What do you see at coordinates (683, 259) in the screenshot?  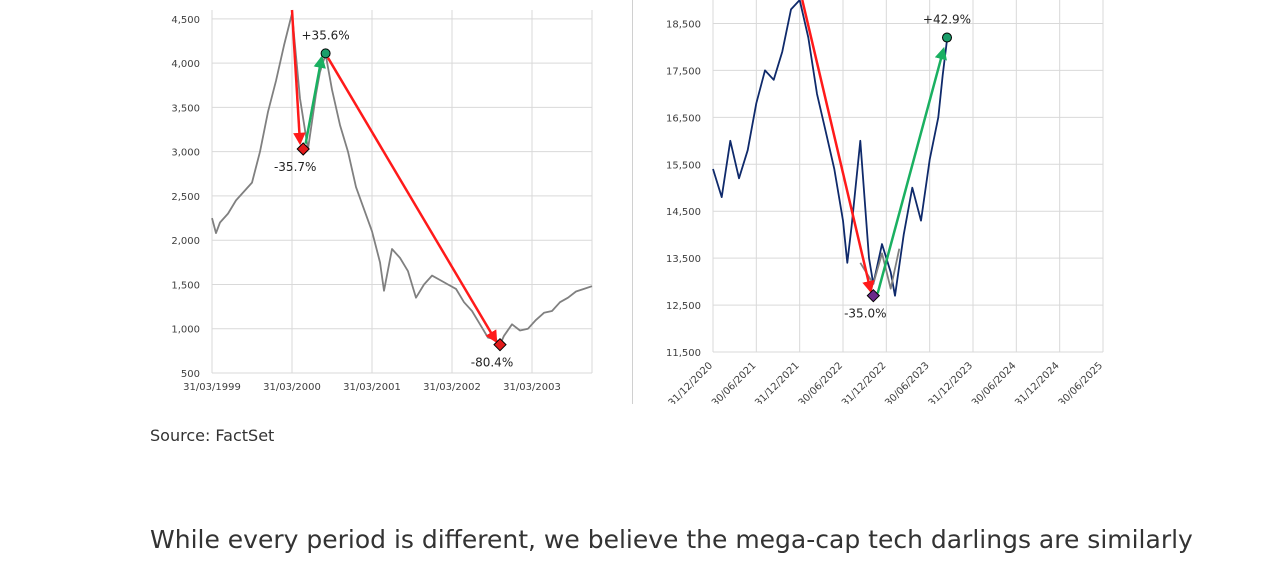 I see `y-tick-label: 13,500` at bounding box center [683, 259].